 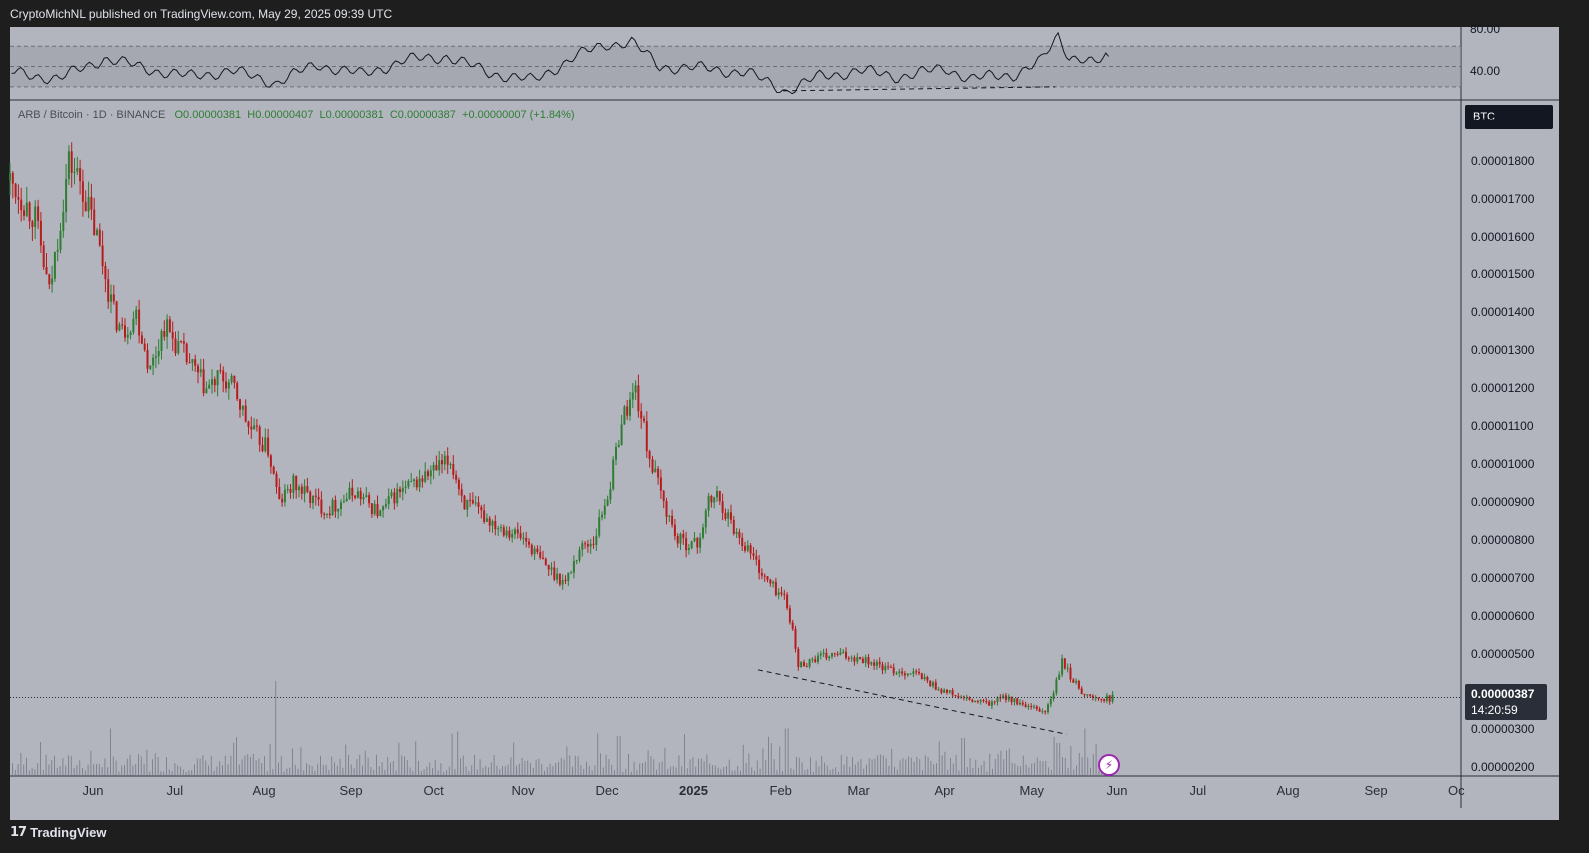 I want to click on price-tick-label: 0.00001000, so click(x=1503, y=464).